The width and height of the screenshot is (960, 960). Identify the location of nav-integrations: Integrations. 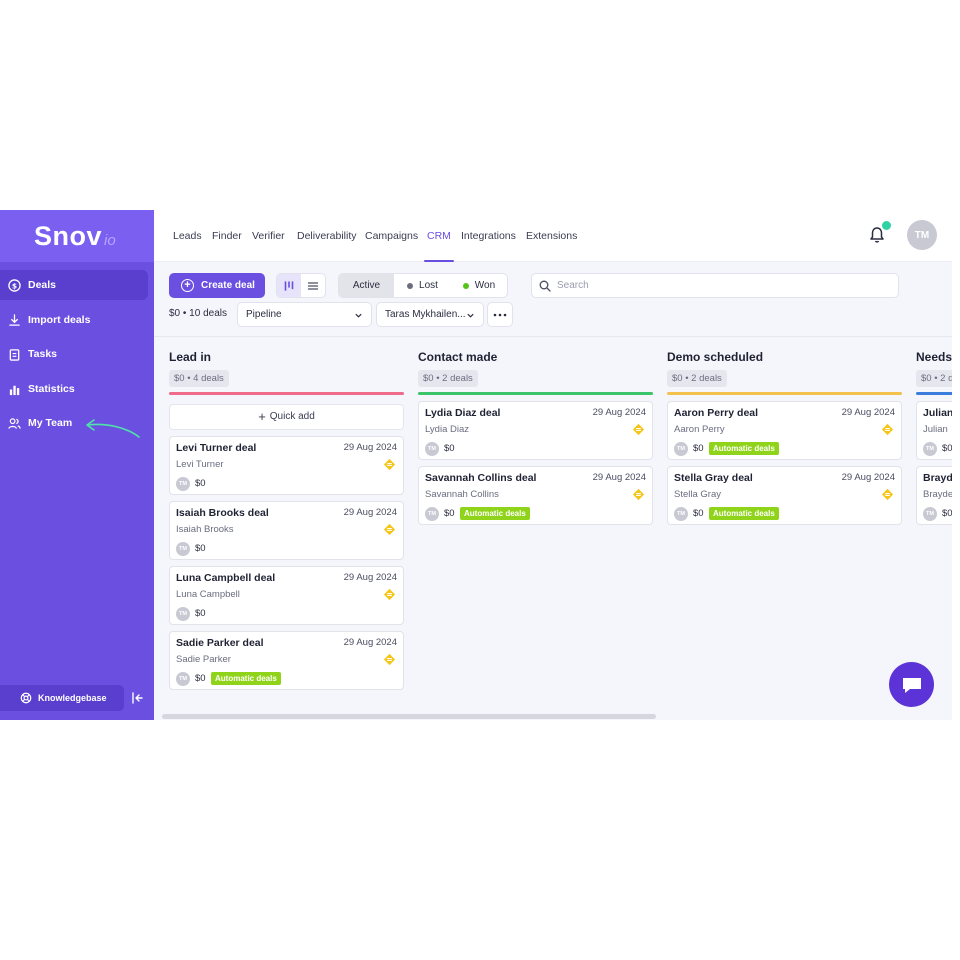
(488, 236).